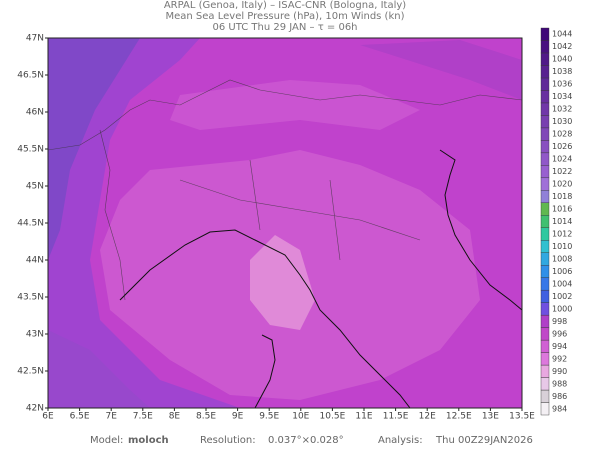 This screenshot has width=600, height=450. Describe the element at coordinates (35, 261) in the screenshot. I see `lat-tick-label: 44N` at that location.